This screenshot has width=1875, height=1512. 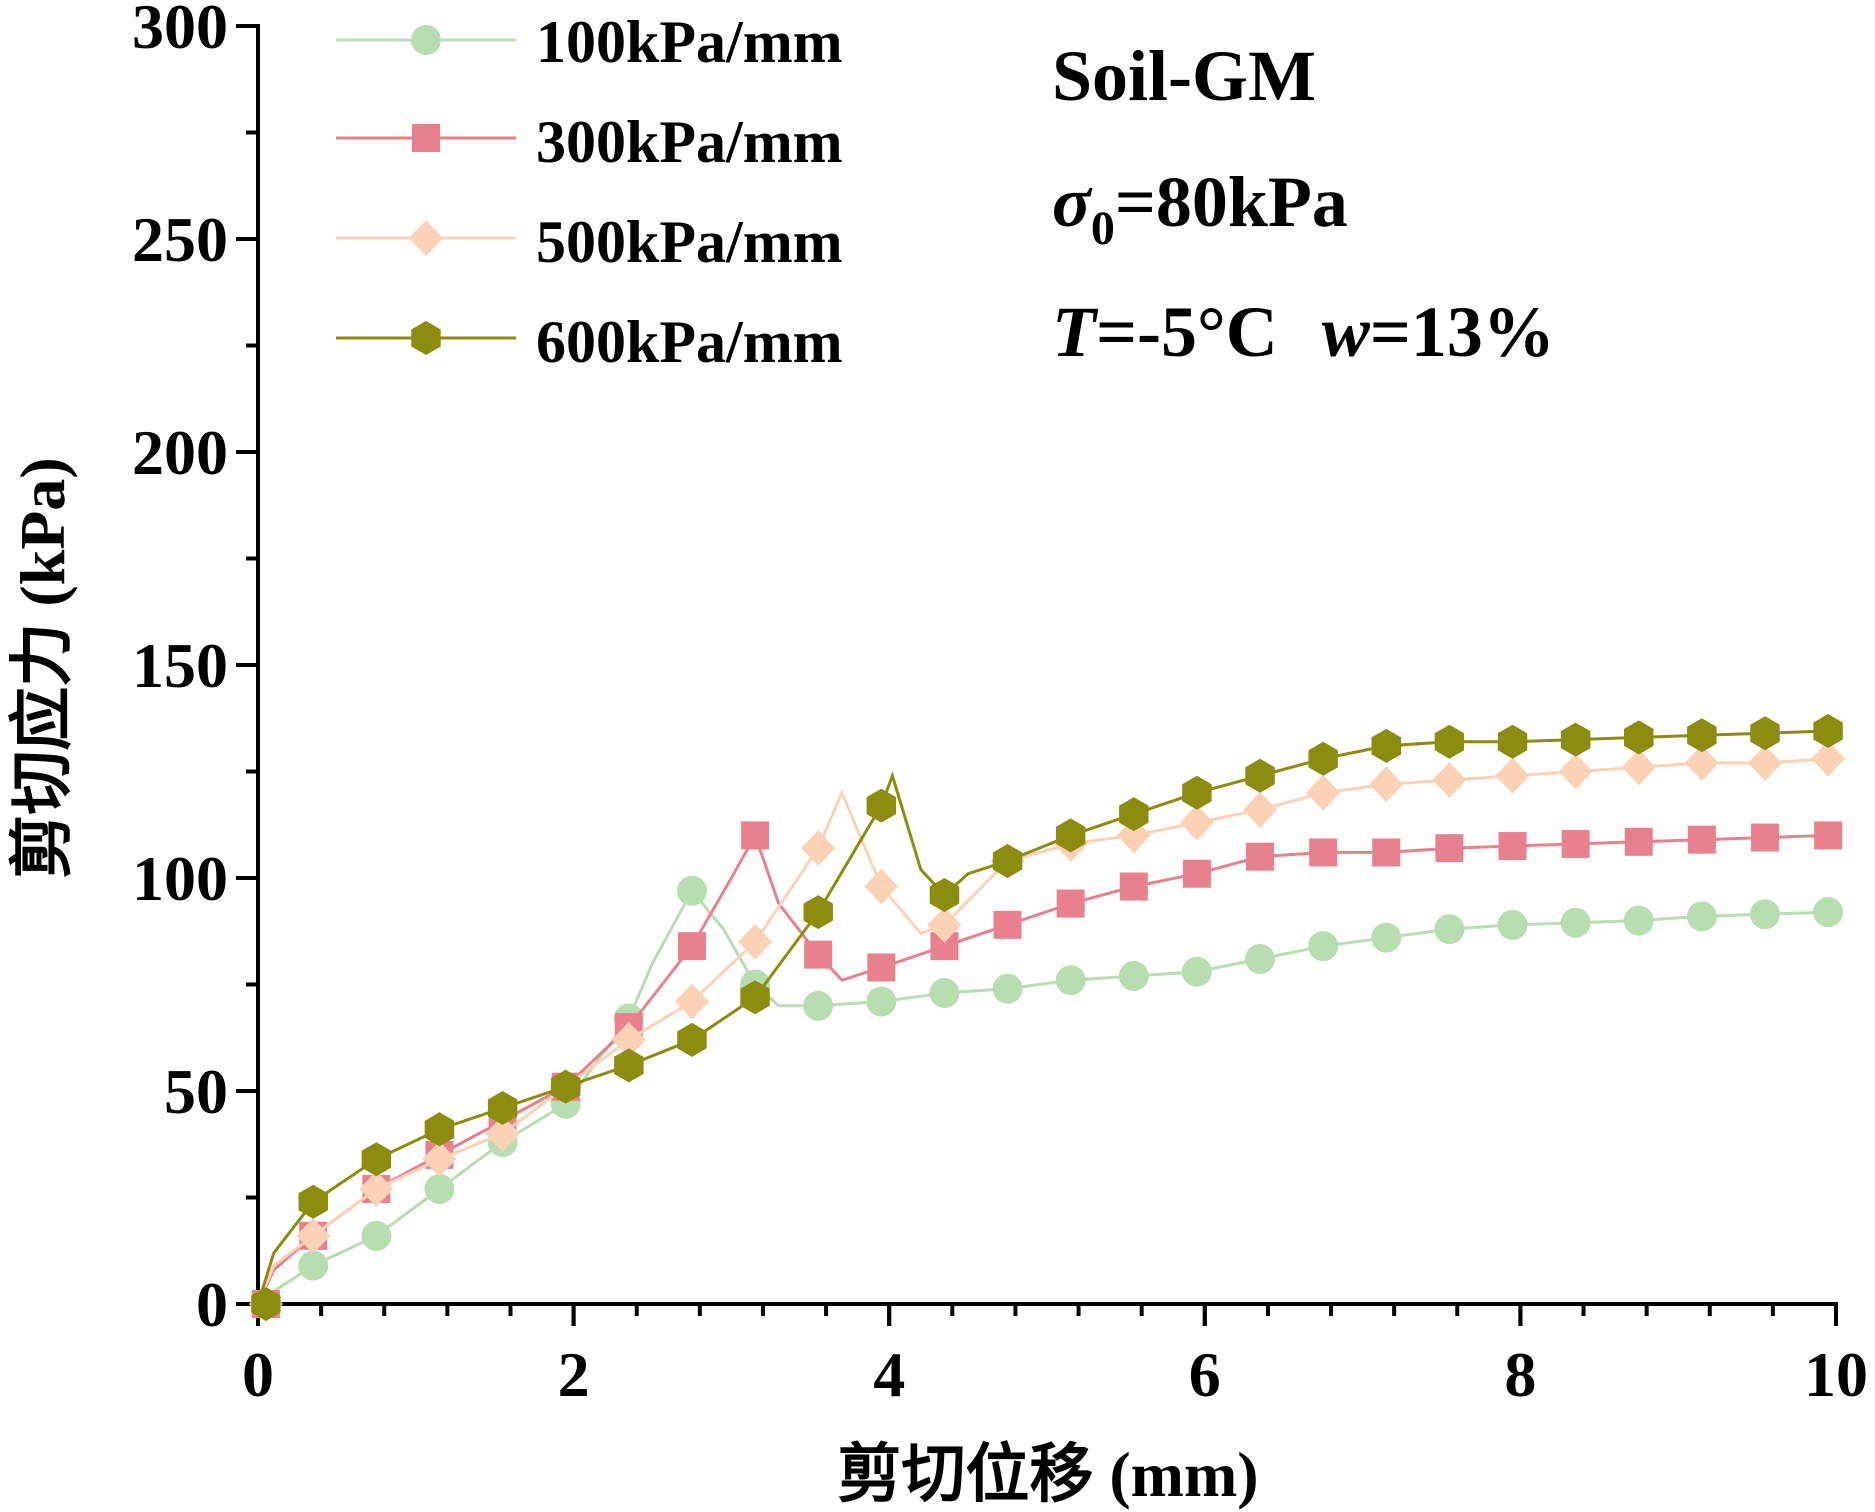 What do you see at coordinates (1303, 332) in the screenshot?
I see `conditions-annotation: T=-5°C w=13%` at bounding box center [1303, 332].